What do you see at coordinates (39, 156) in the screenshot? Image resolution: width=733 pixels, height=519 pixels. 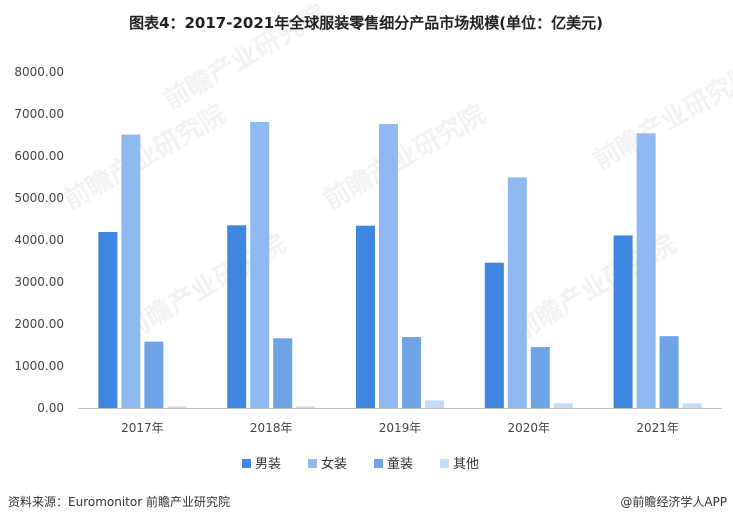 I see `y-tick-label: 6000.00` at bounding box center [39, 156].